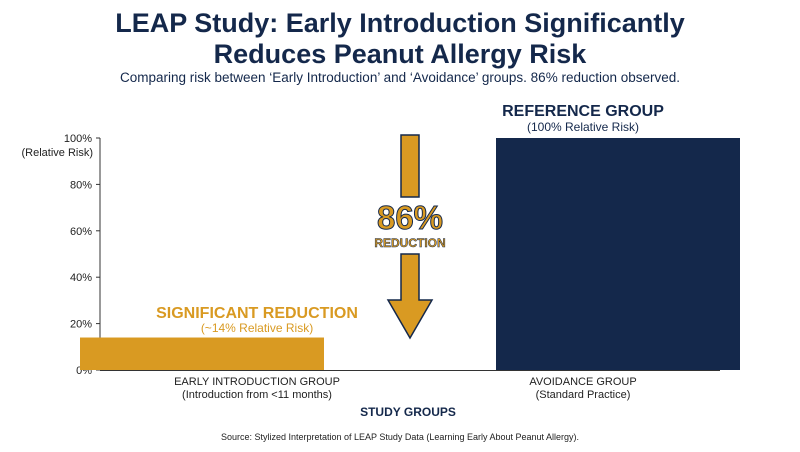 The width and height of the screenshot is (800, 452). Describe the element at coordinates (582, 382) in the screenshot. I see `x-tick-label-avoidance: AVOIDANCE GROUP` at that location.